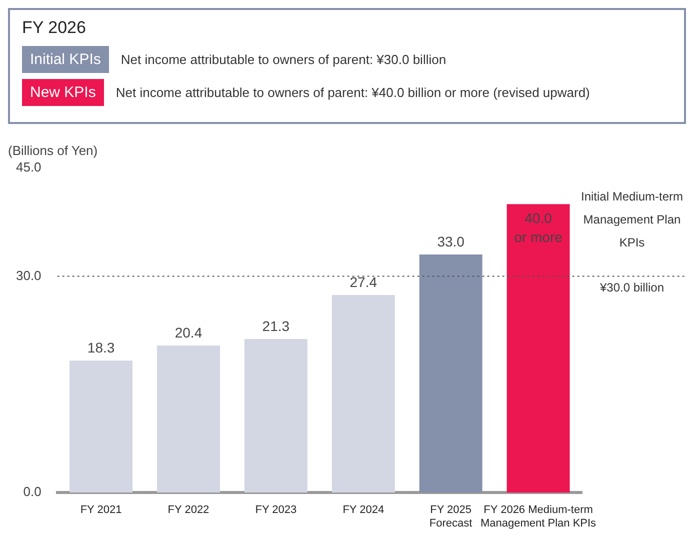 This screenshot has width=694, height=548. I want to click on y-tick-label: 30.0, so click(29, 275).